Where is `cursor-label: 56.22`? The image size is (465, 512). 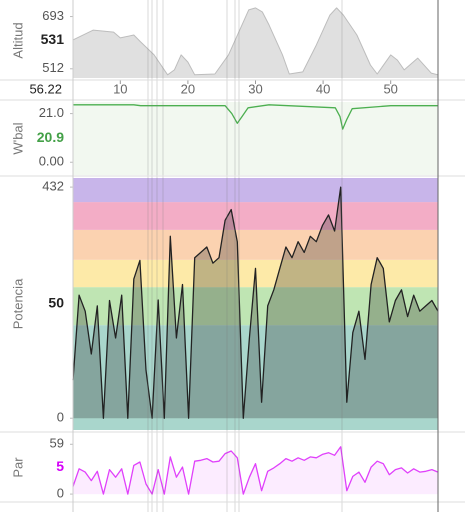 cursor-label: 56.22 is located at coordinates (45, 88).